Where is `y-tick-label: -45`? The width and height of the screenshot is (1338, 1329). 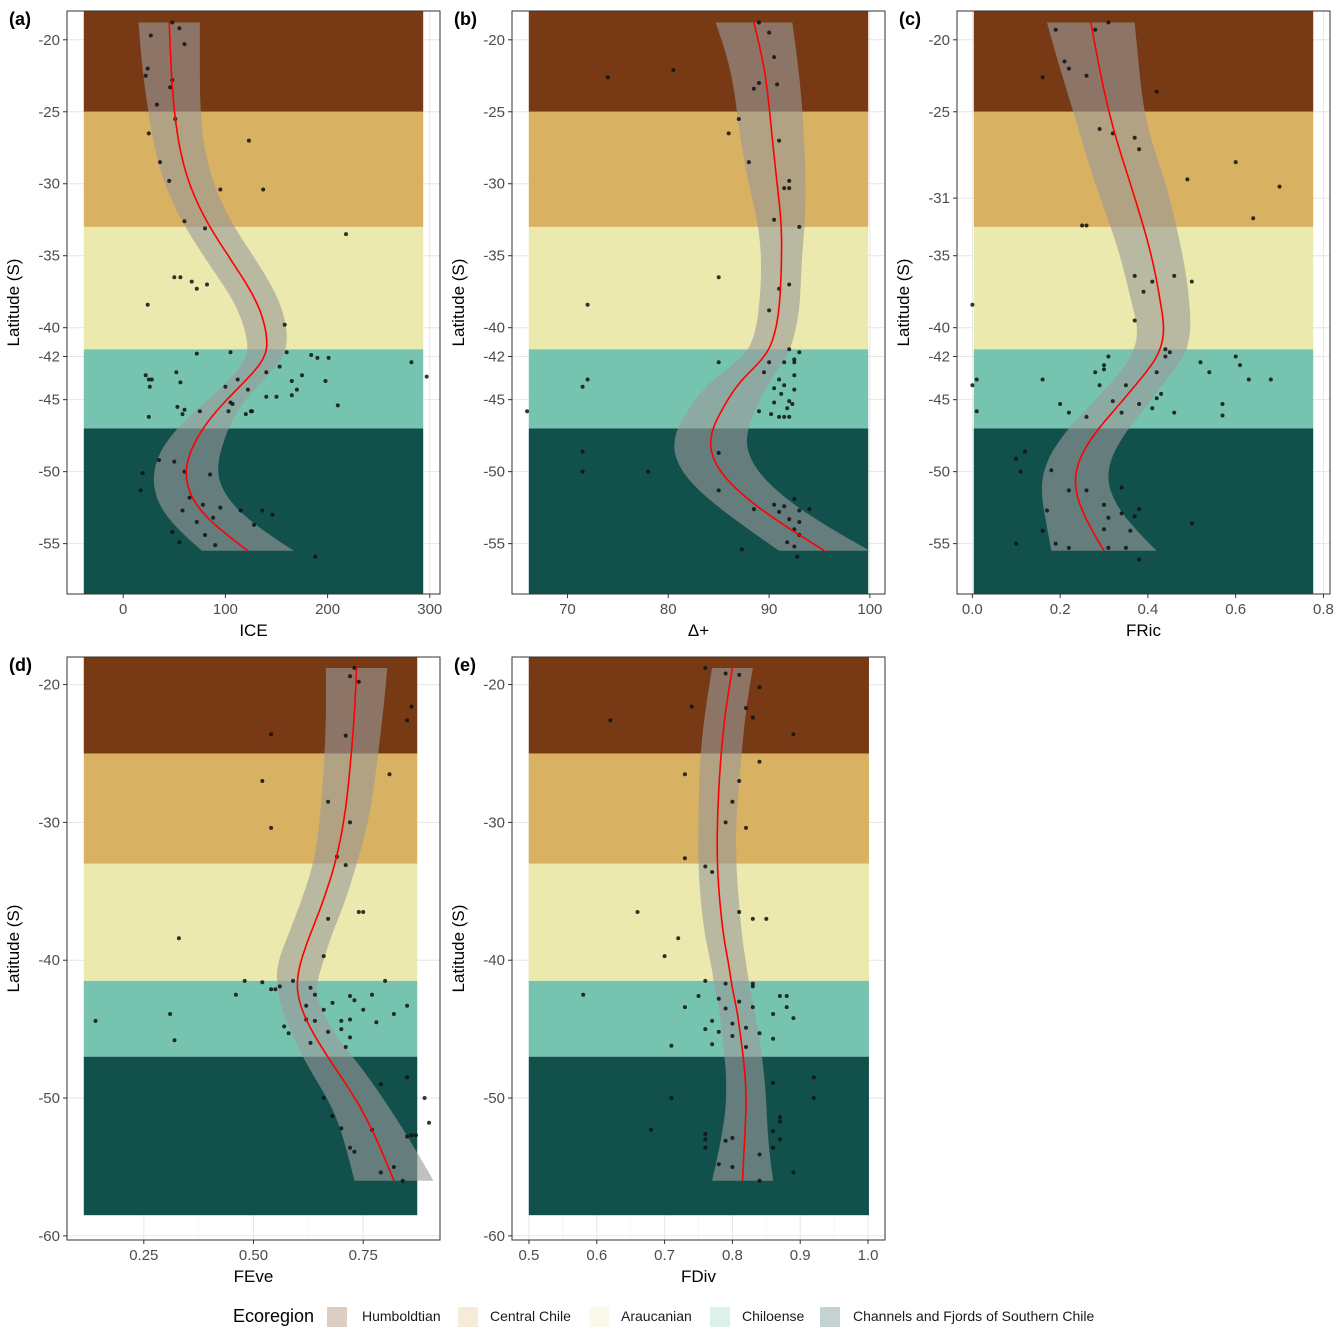
y-tick-label: -45 is located at coordinates (494, 400).